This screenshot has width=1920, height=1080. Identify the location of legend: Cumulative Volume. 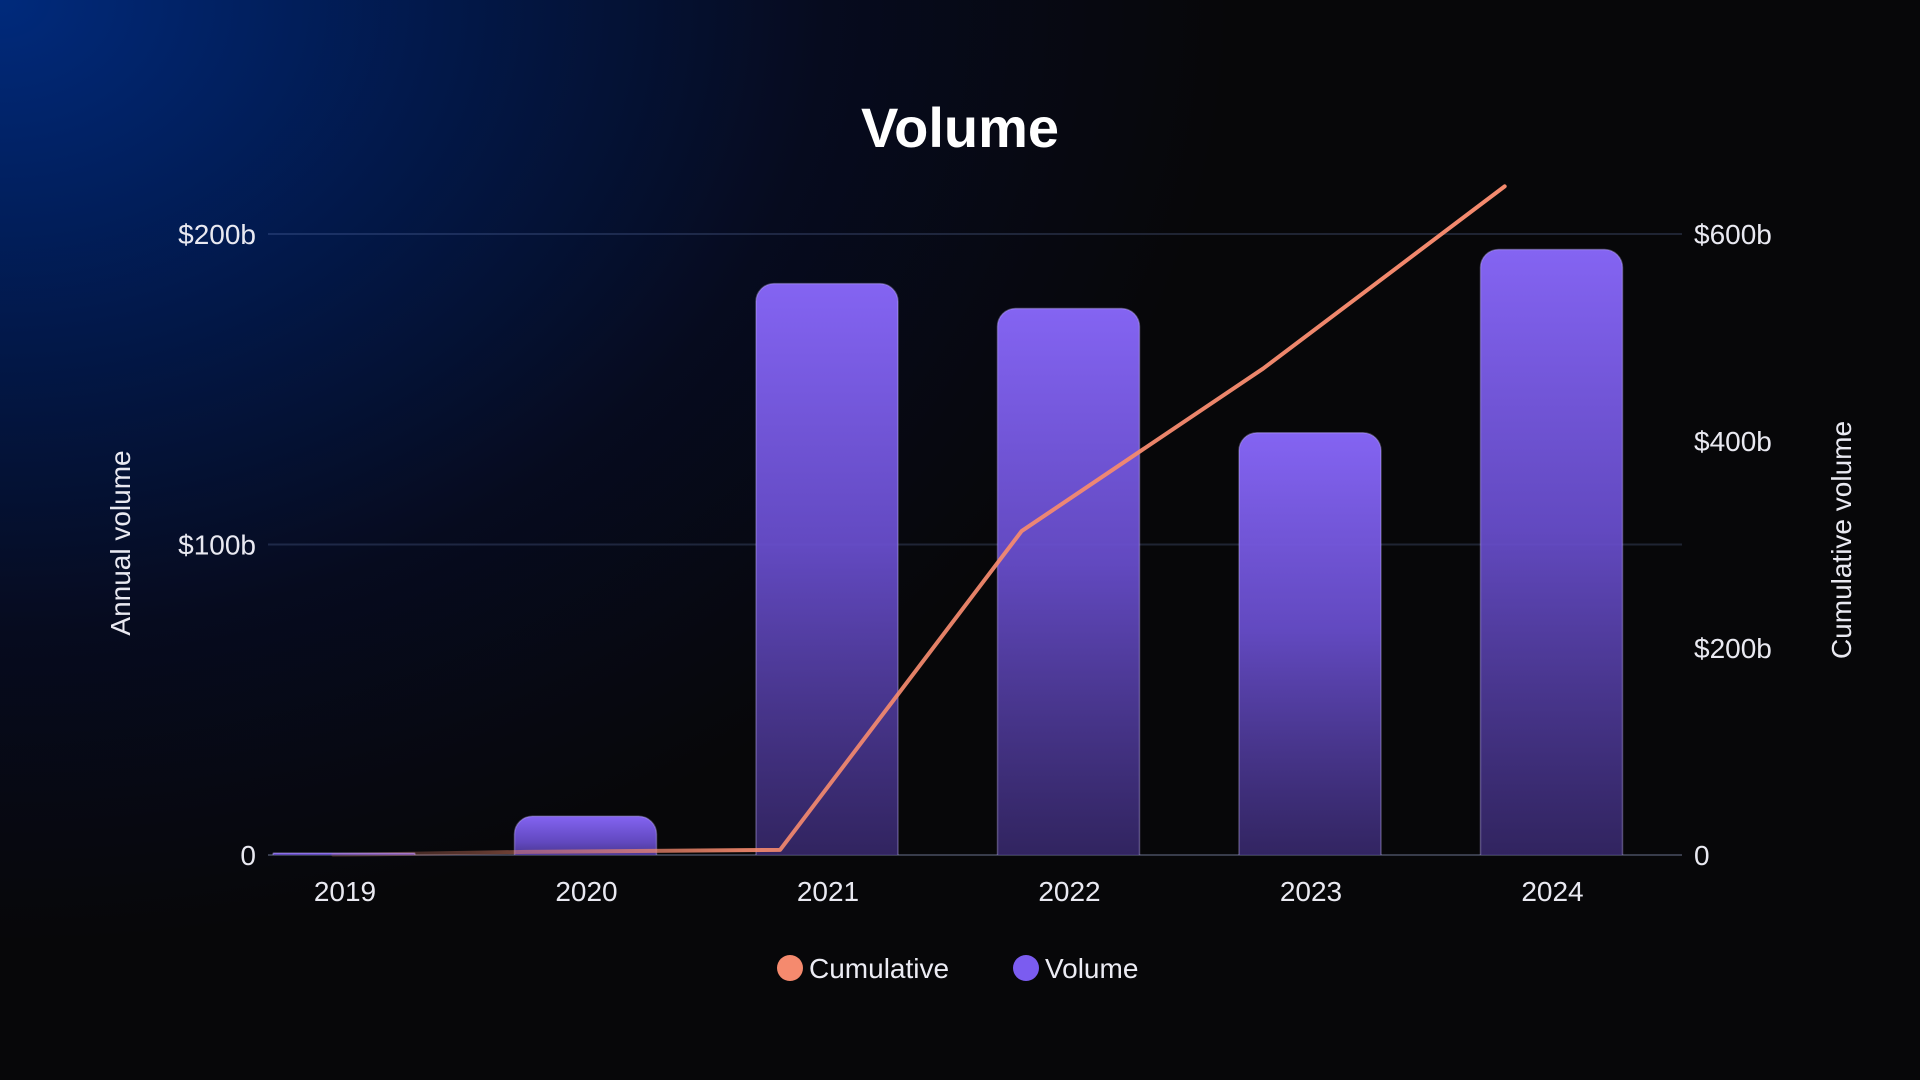
(957, 968).